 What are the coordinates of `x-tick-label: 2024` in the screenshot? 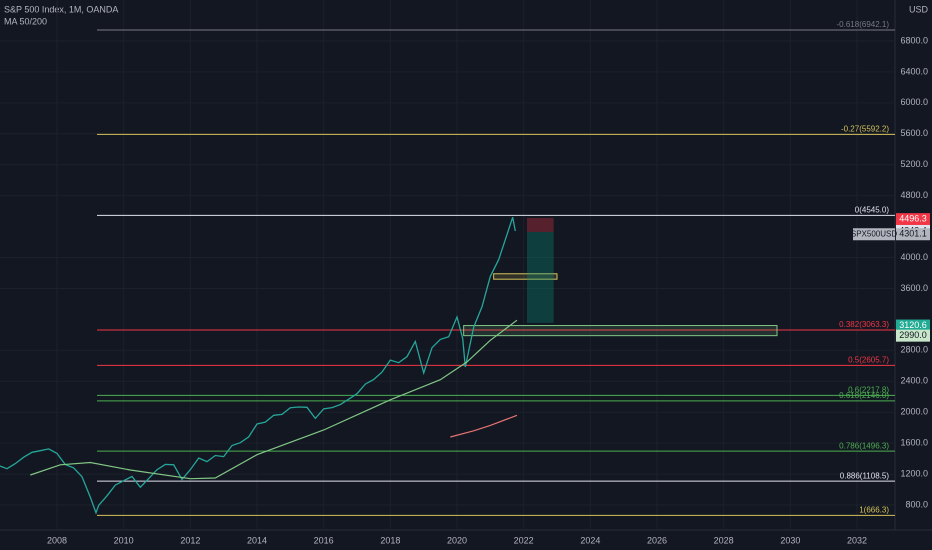 It's located at (590, 540).